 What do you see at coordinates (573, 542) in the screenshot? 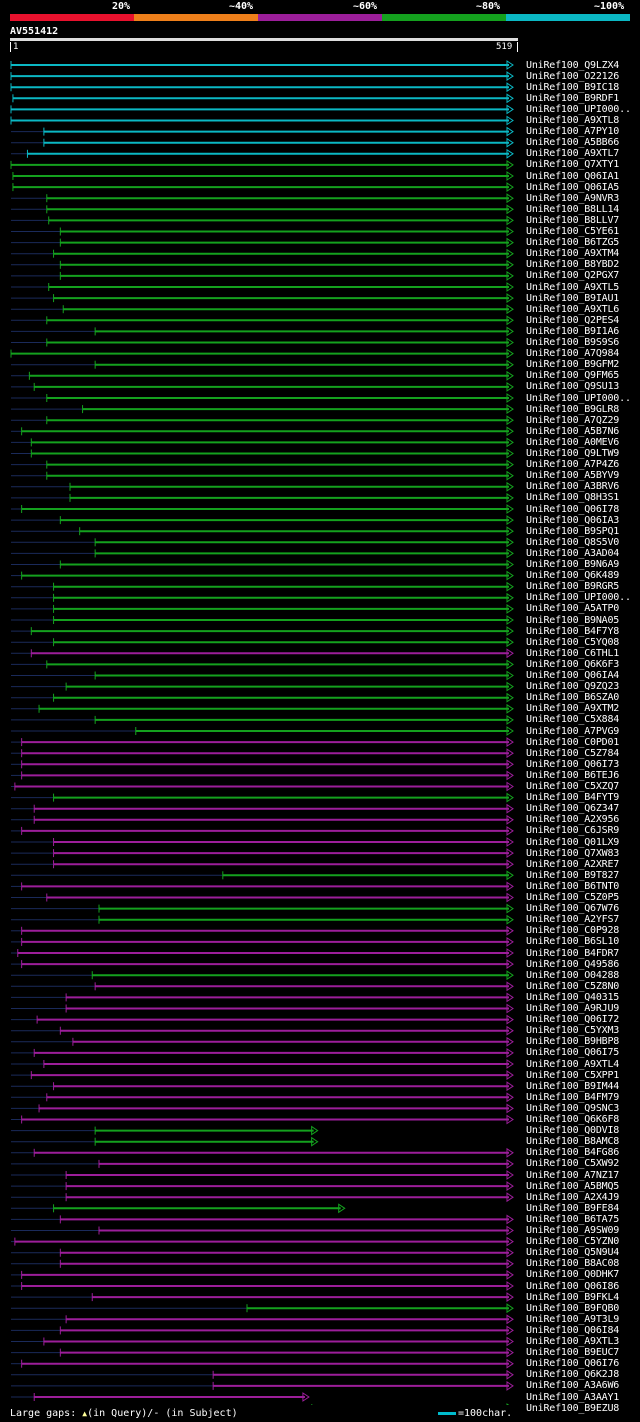
I see `hit-label: UniRef100_Q8S5V0` at bounding box center [573, 542].